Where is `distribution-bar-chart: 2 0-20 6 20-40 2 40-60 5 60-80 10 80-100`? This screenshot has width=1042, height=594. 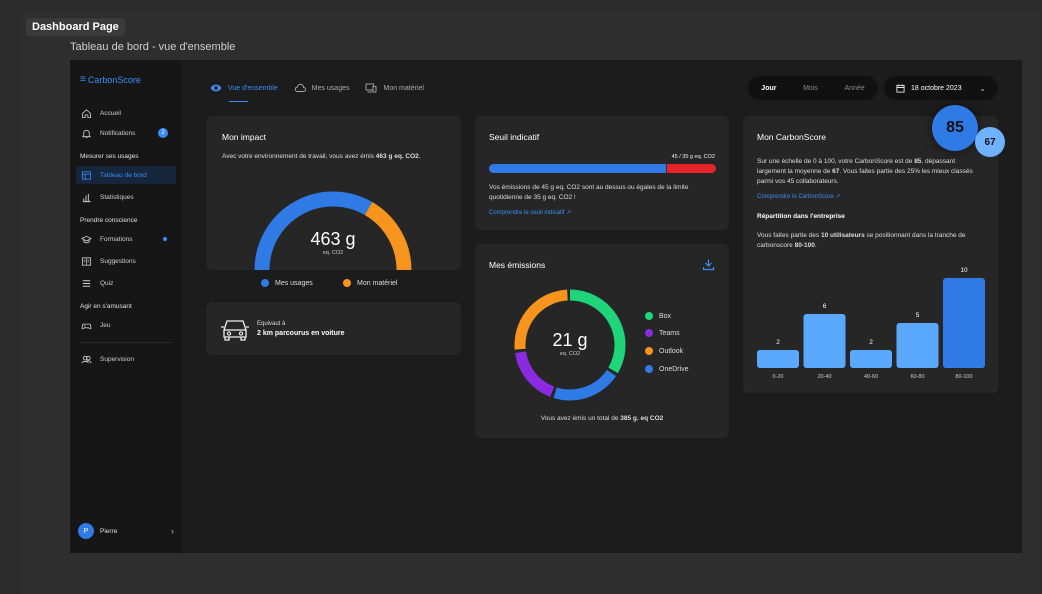
distribution-bar-chart: 2 0-20 6 20-40 2 40-60 5 60-80 10 80-100 is located at coordinates (871, 323).